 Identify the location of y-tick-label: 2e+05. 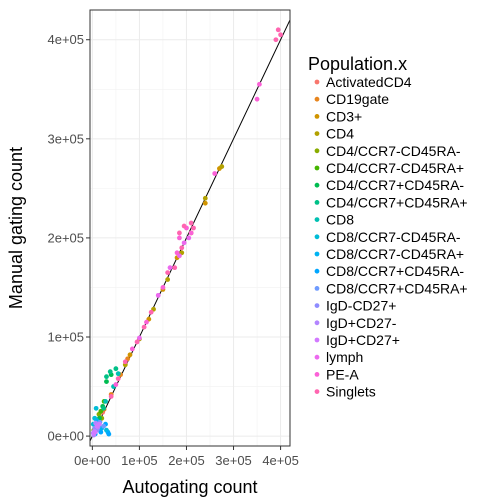
(65, 237).